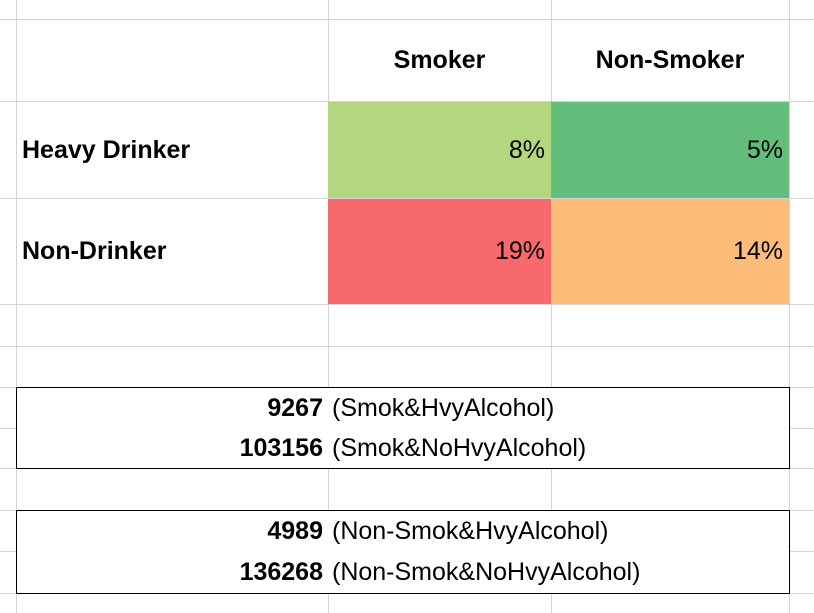 The image size is (814, 613). I want to click on smoker-counts-box, so click(403, 428).